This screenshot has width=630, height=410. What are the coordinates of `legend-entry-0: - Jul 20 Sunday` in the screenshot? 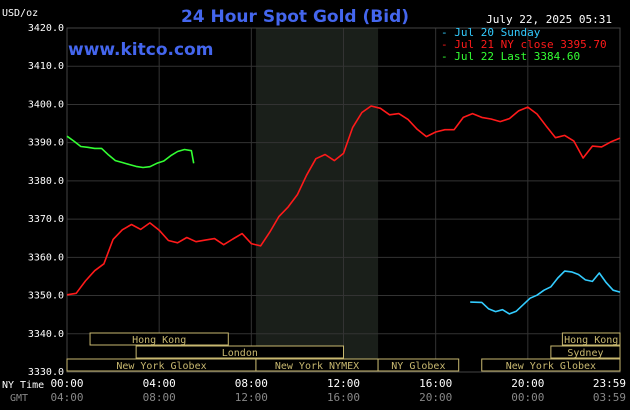 It's located at (491, 32).